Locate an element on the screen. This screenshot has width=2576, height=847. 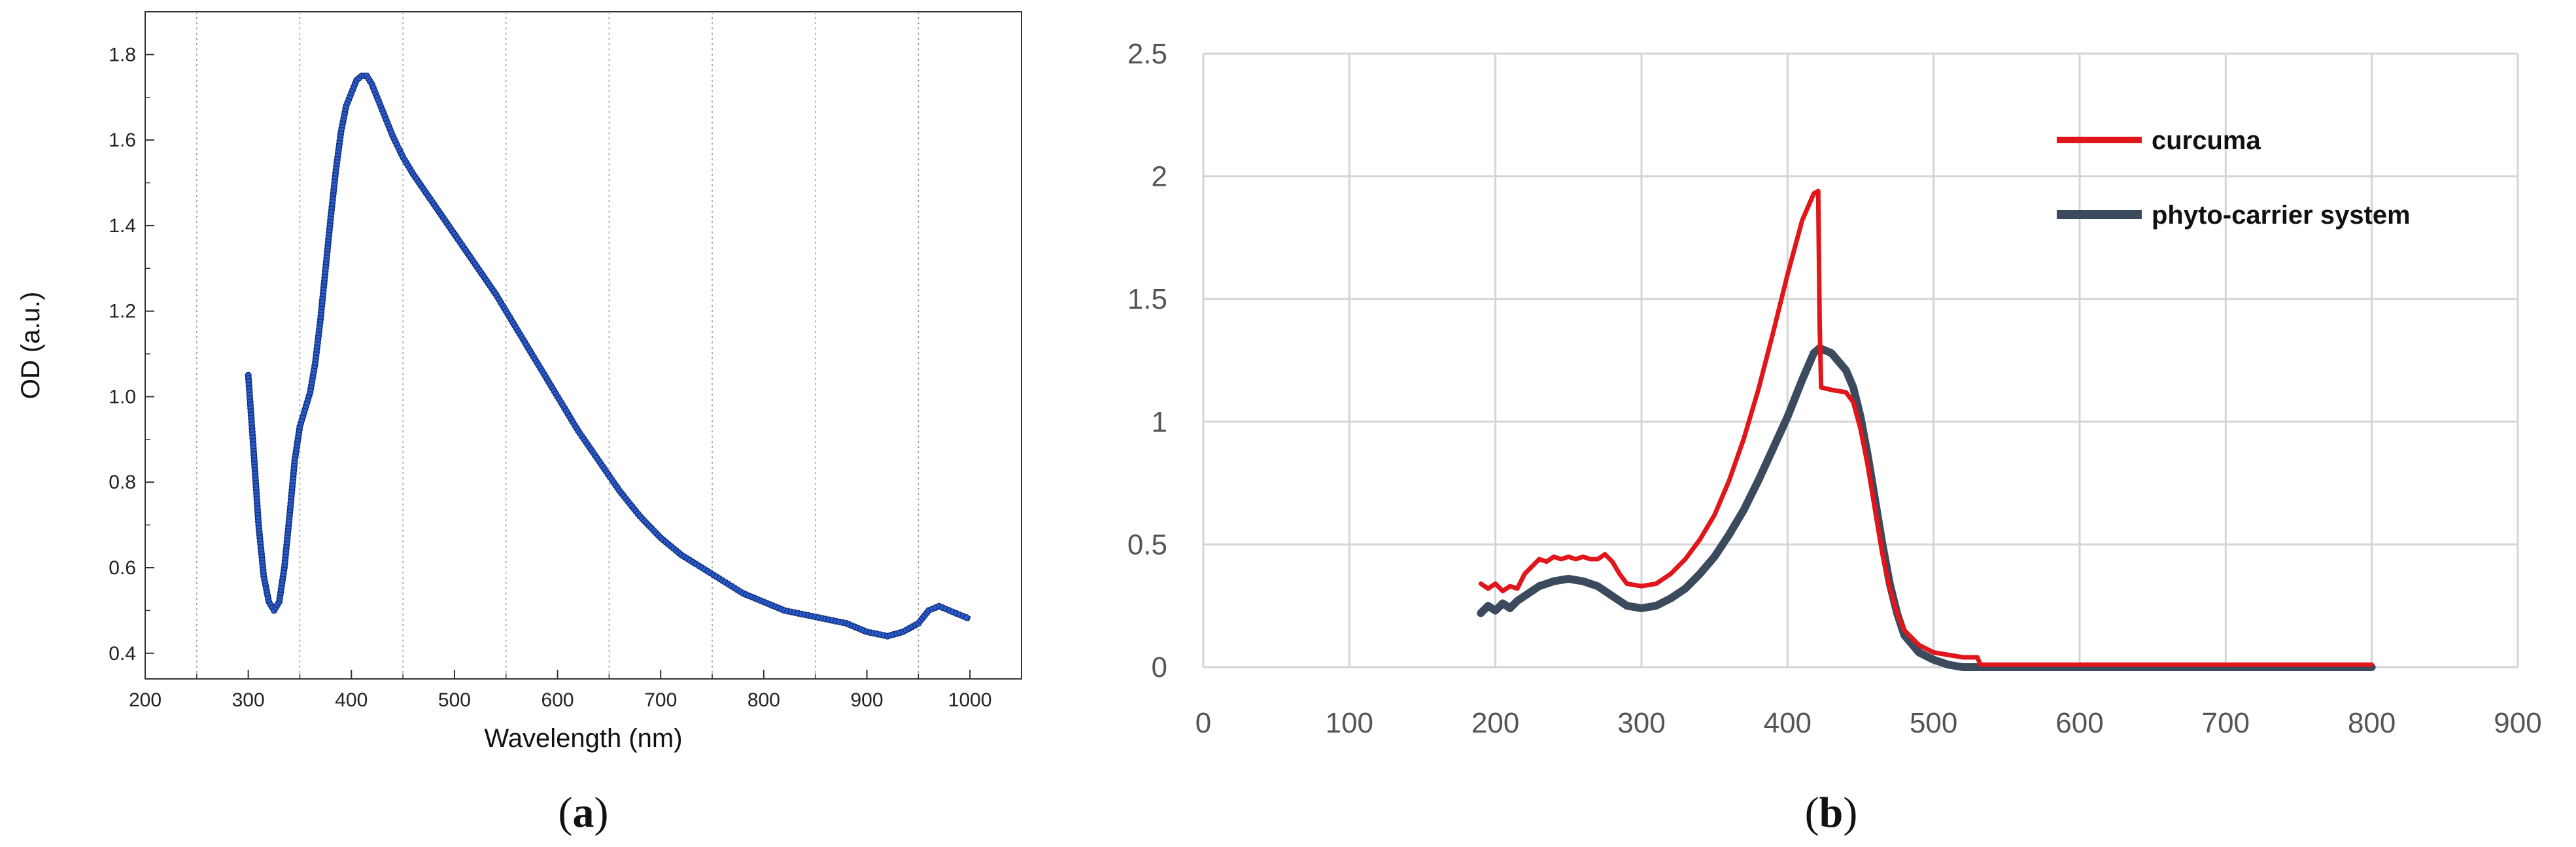
panel-b-y-tick-label: 0.5 is located at coordinates (1147, 544).